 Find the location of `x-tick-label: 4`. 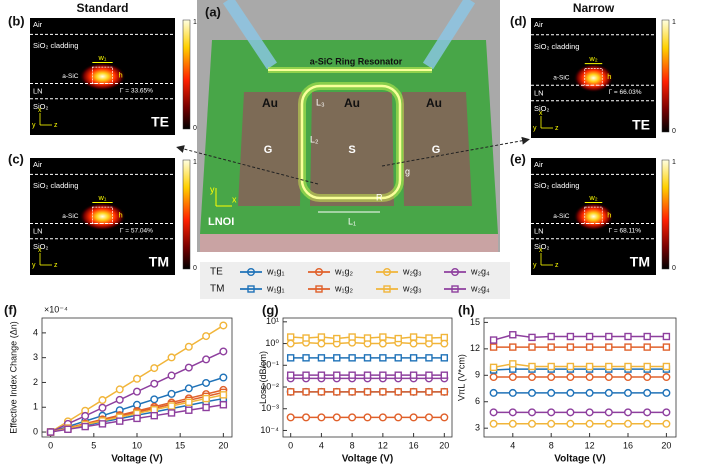

x-tick-label: 4 is located at coordinates (321, 445).